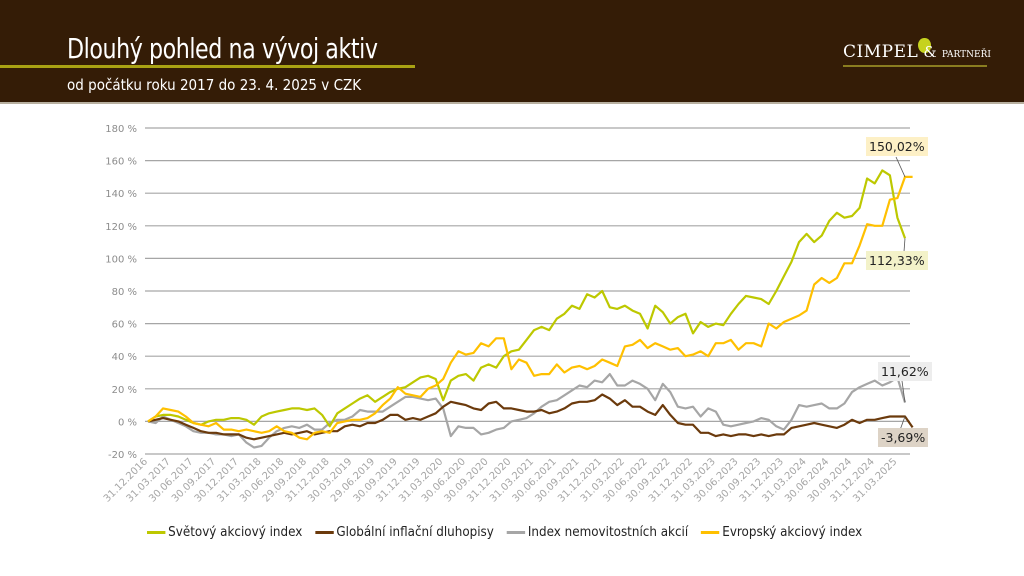 The height and width of the screenshot is (576, 1024). What do you see at coordinates (121, 129) in the screenshot?
I see `y-tick-label: 180 %` at bounding box center [121, 129].